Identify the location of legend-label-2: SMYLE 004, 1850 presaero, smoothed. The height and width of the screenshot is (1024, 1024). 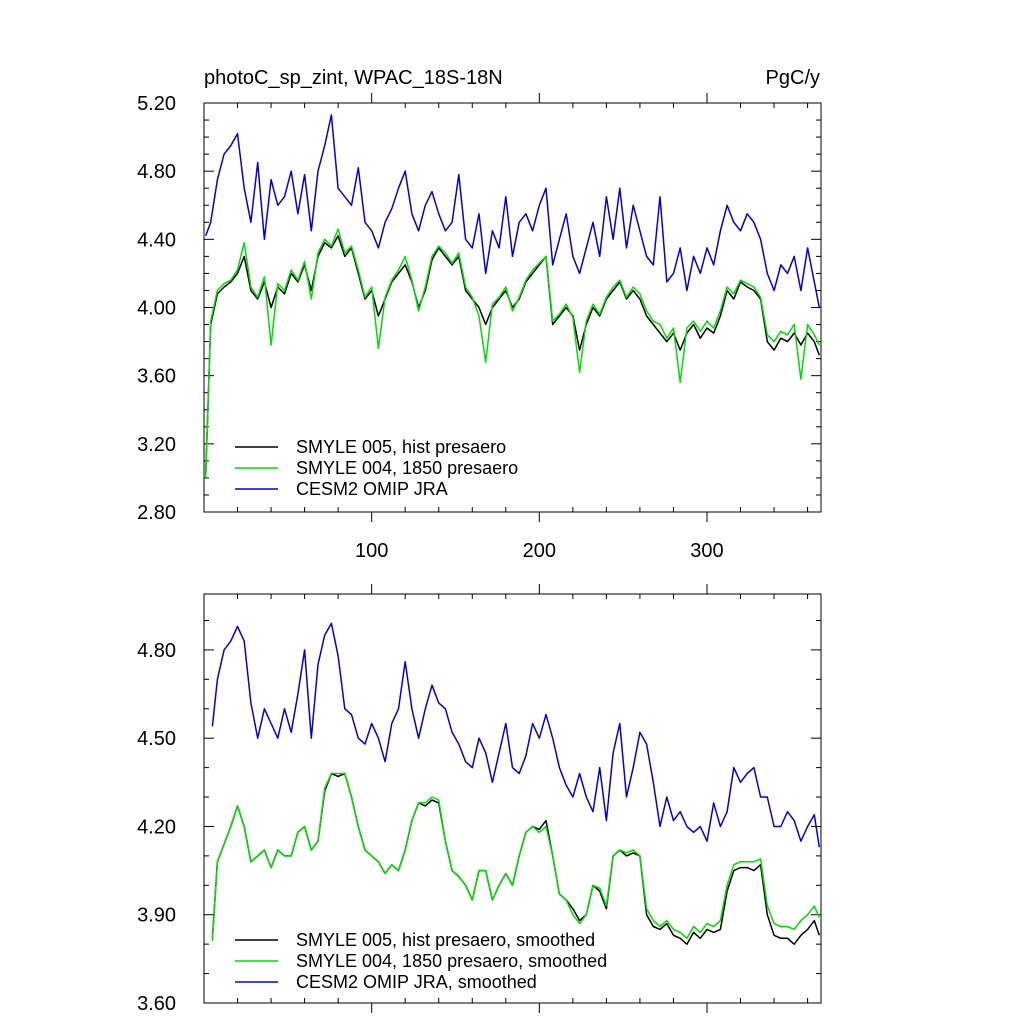
(451, 961).